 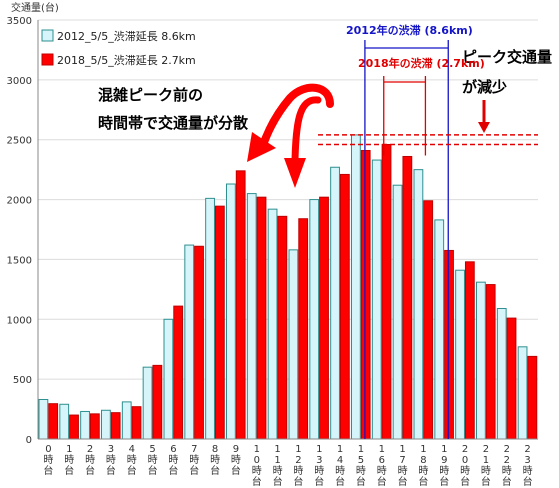 What do you see at coordinates (215, 460) in the screenshot?
I see `x-tick-label: 8 時台` at bounding box center [215, 460].